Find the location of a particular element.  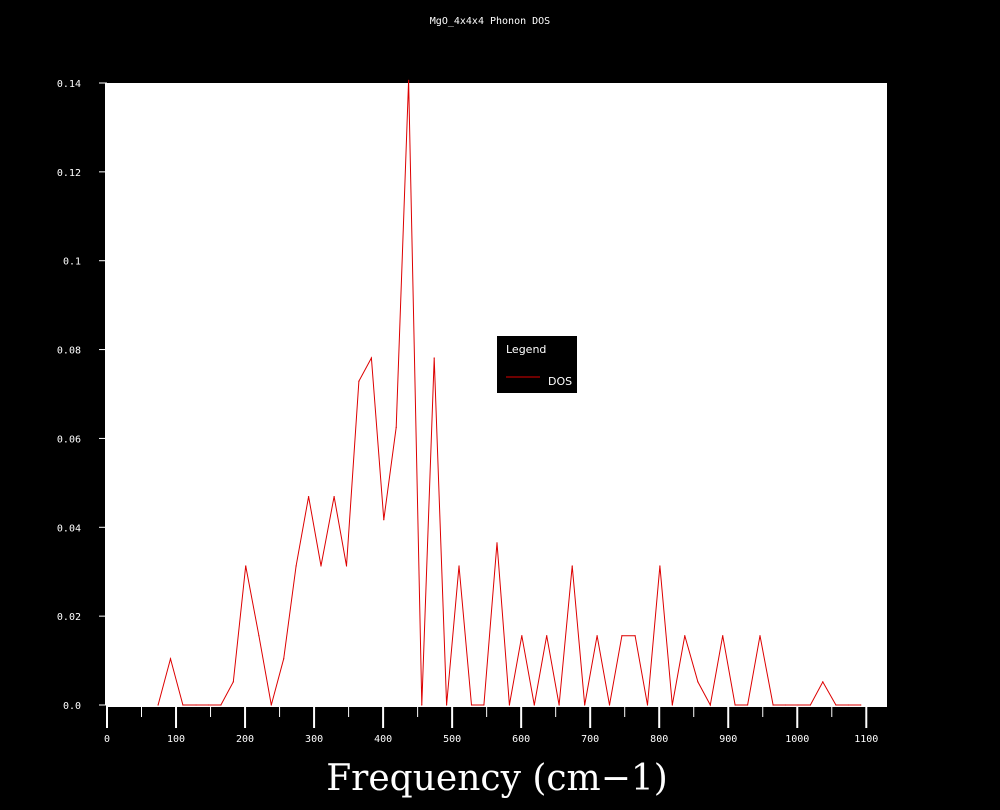

x-tick-label: 400 is located at coordinates (383, 739).